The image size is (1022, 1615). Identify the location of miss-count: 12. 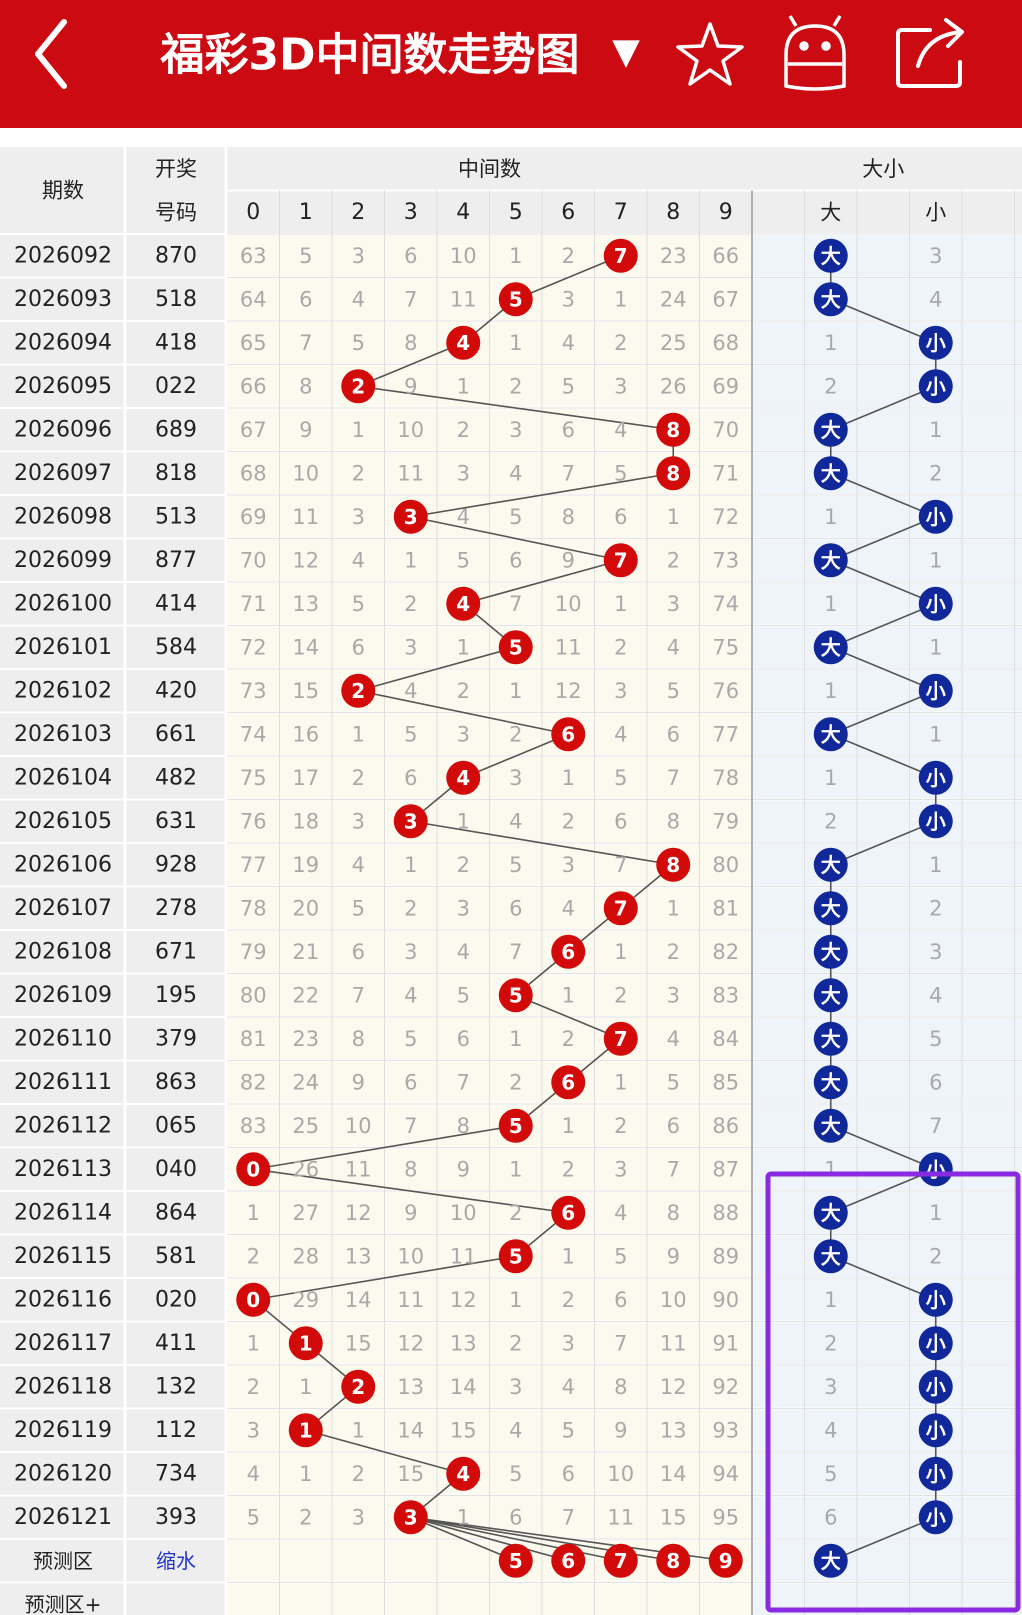
(568, 691).